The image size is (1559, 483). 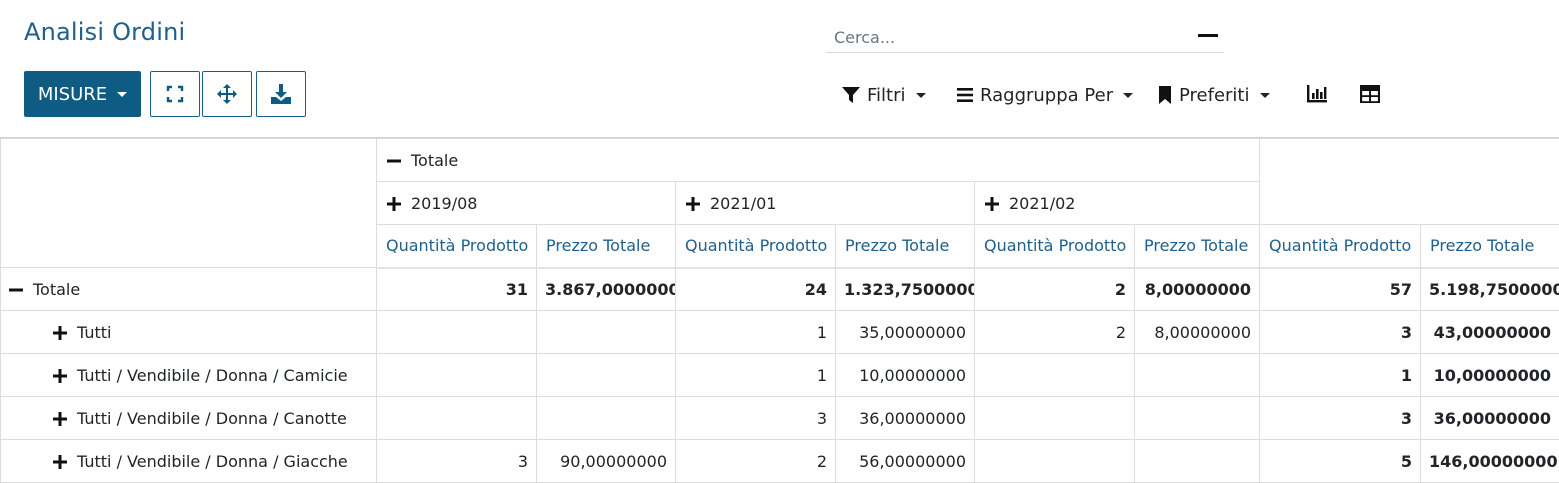 I want to click on graph-view-button, so click(x=1317, y=94).